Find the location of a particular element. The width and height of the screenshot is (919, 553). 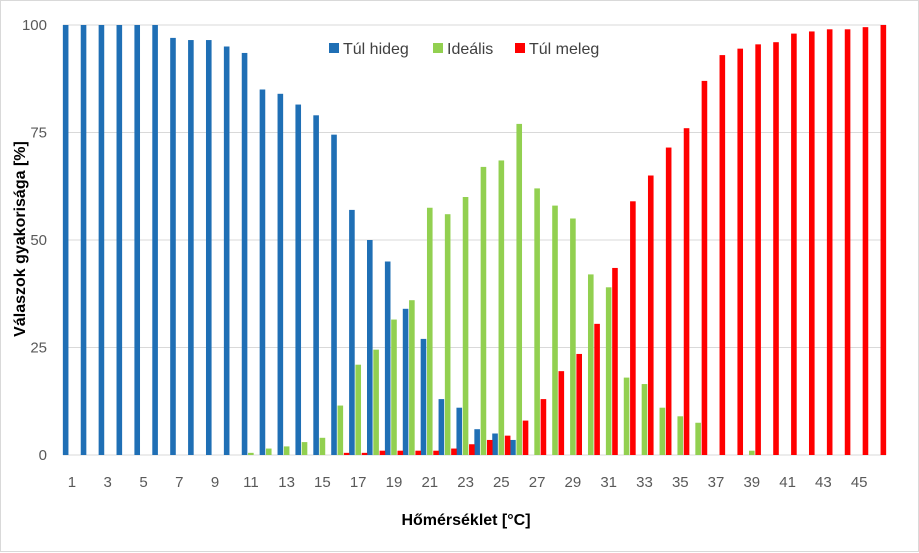

x-tick-label: 37 is located at coordinates (716, 482).